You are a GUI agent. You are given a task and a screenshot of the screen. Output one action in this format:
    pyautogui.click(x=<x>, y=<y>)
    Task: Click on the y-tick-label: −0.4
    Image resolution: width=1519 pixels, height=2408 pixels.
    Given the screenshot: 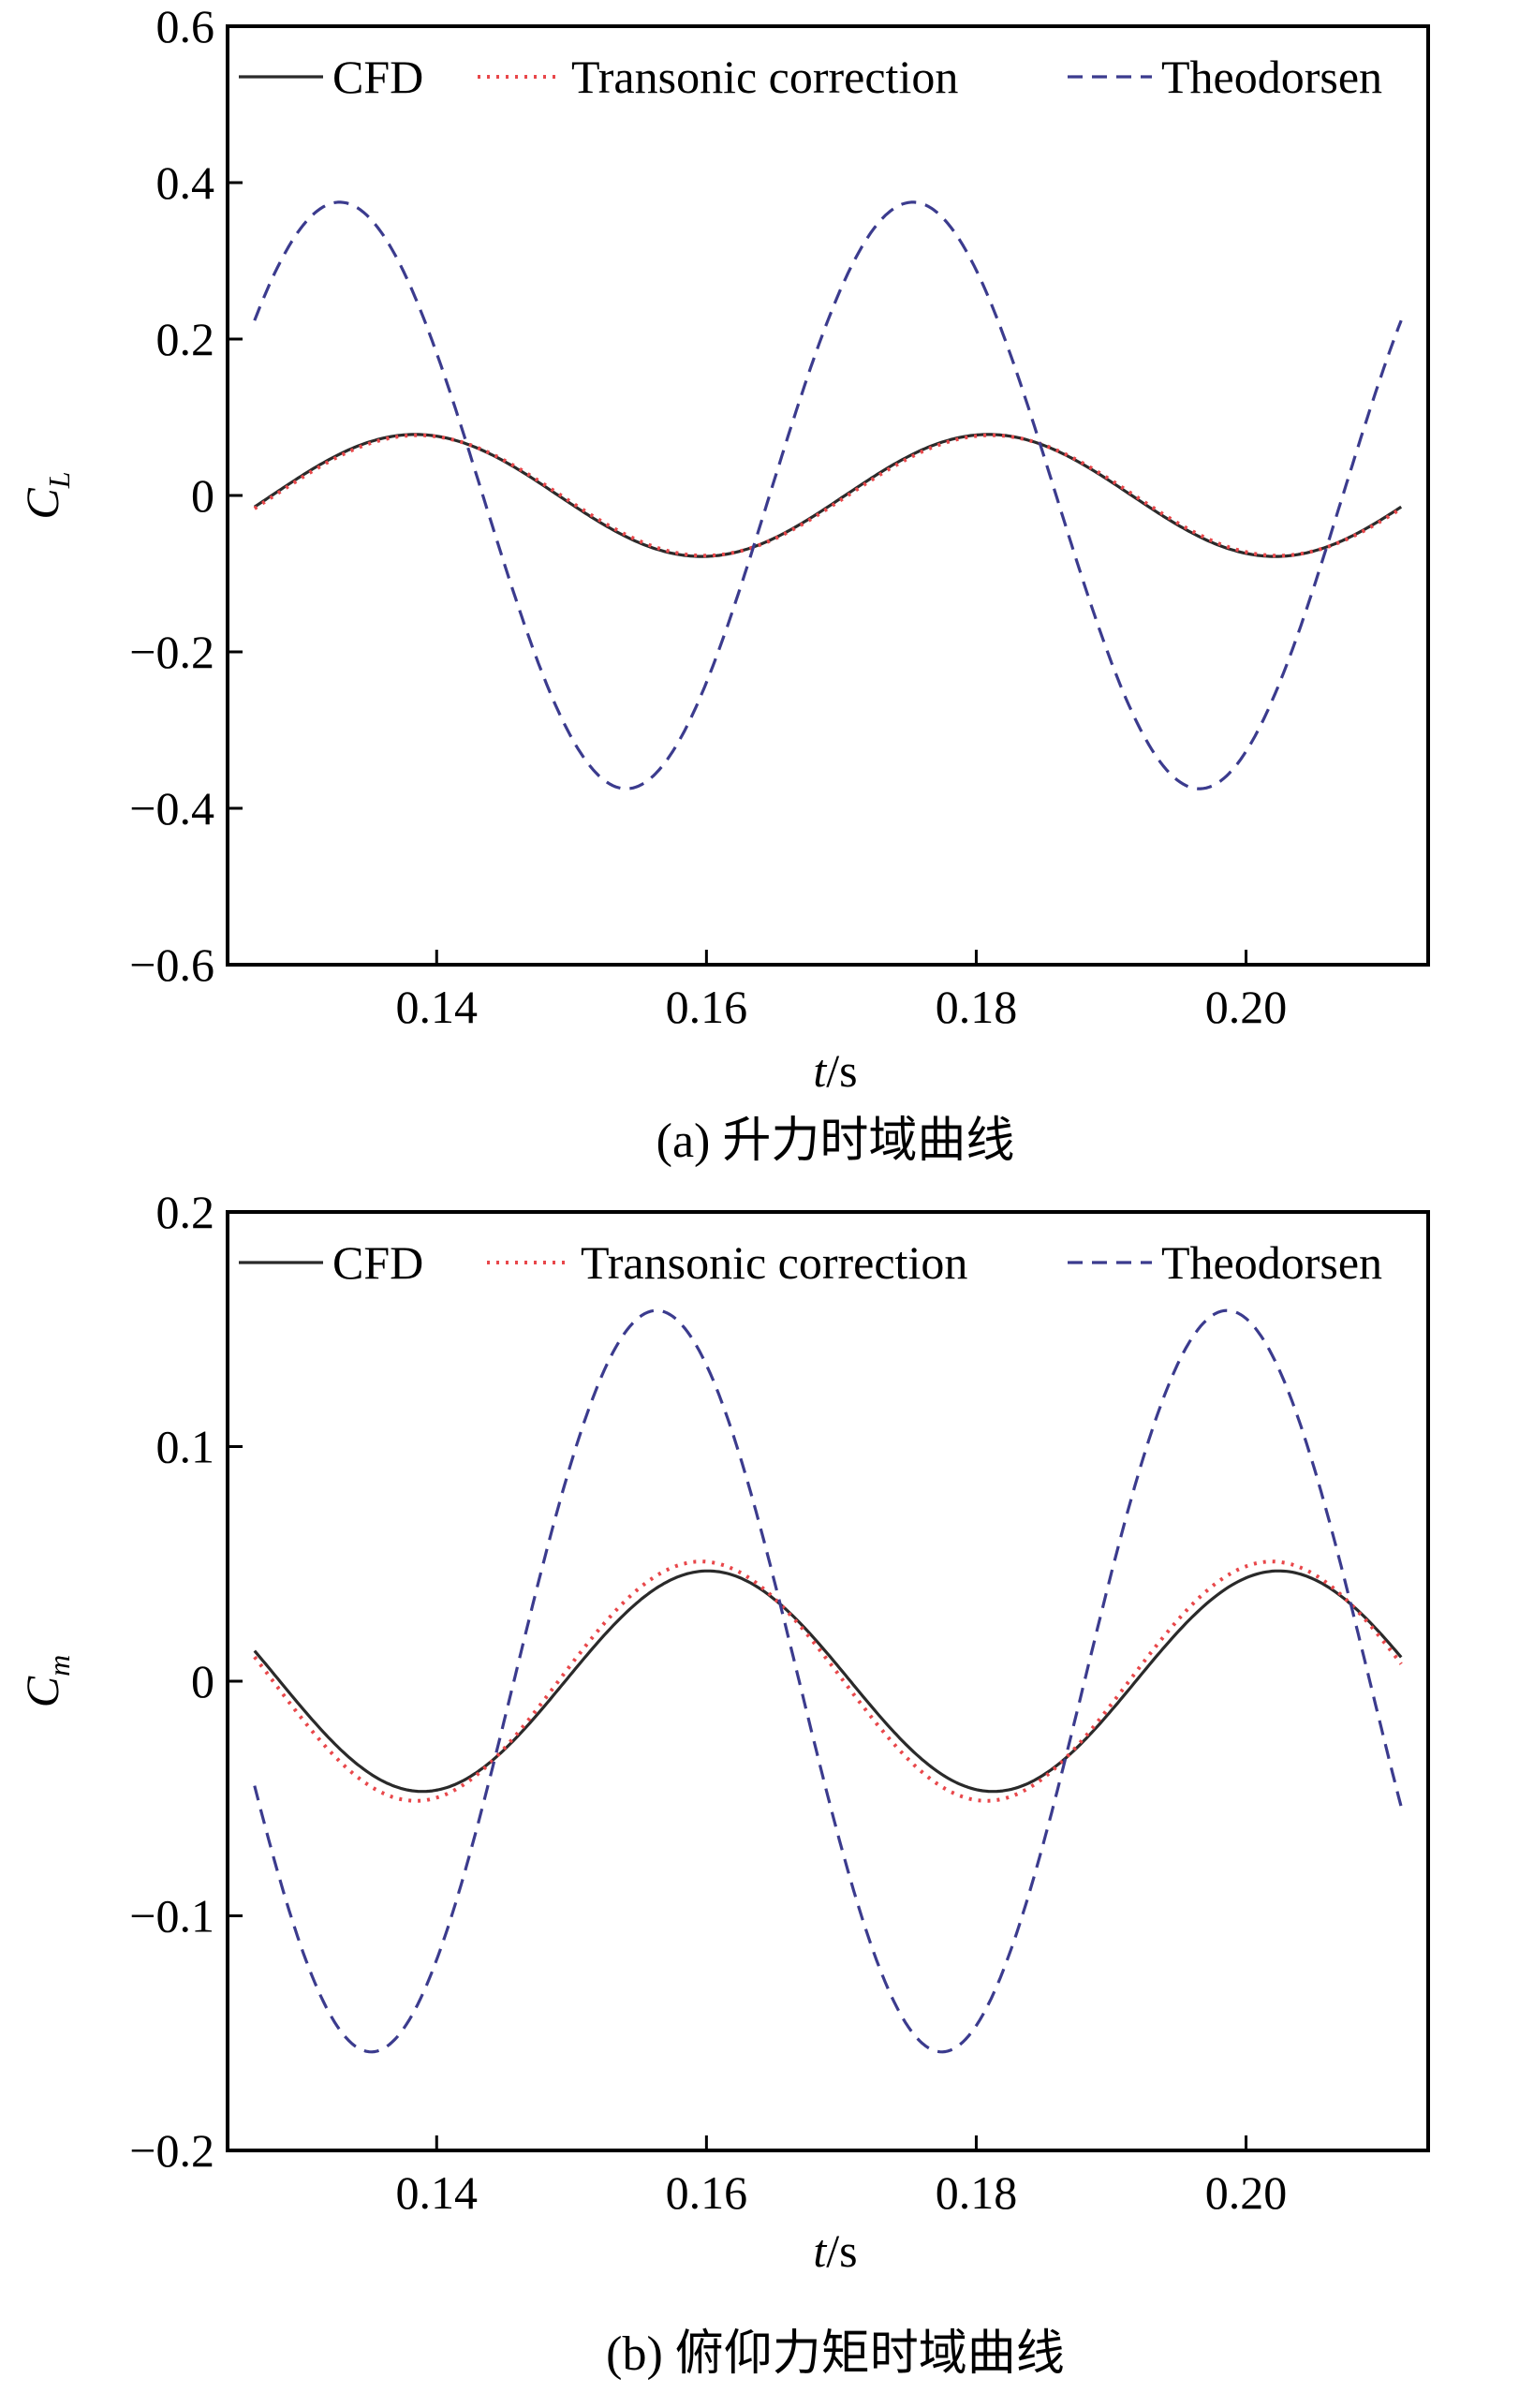 What is the action you would take?
    pyautogui.click(x=171, y=808)
    